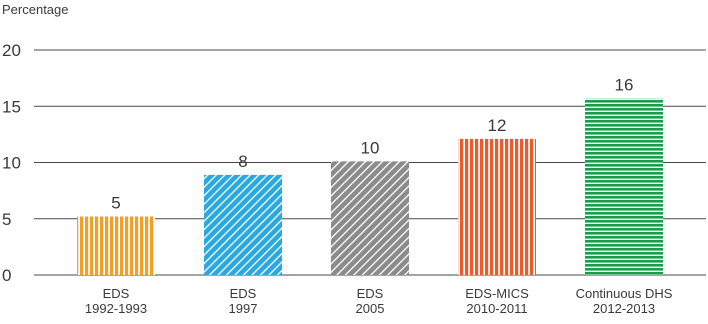 The image size is (708, 324). I want to click on y-tick-label: 15, so click(11, 106).